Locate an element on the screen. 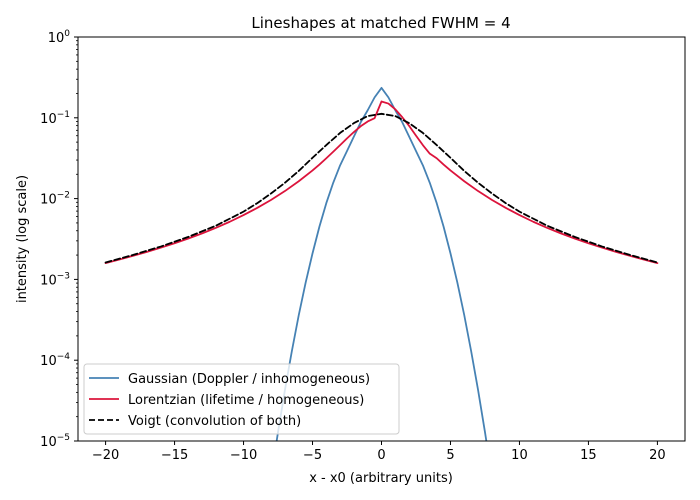 This screenshot has width=700, height=500. y-tick-label: 10⁰ is located at coordinates (59, 37).